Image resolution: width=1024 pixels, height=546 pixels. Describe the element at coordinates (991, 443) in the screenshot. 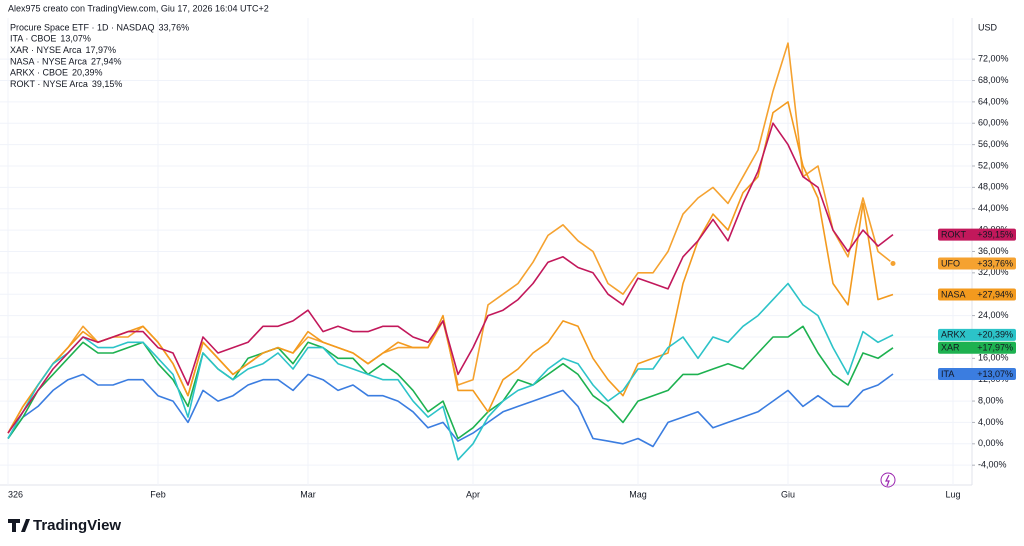

I see `y-tick-label: 0,00%` at that location.